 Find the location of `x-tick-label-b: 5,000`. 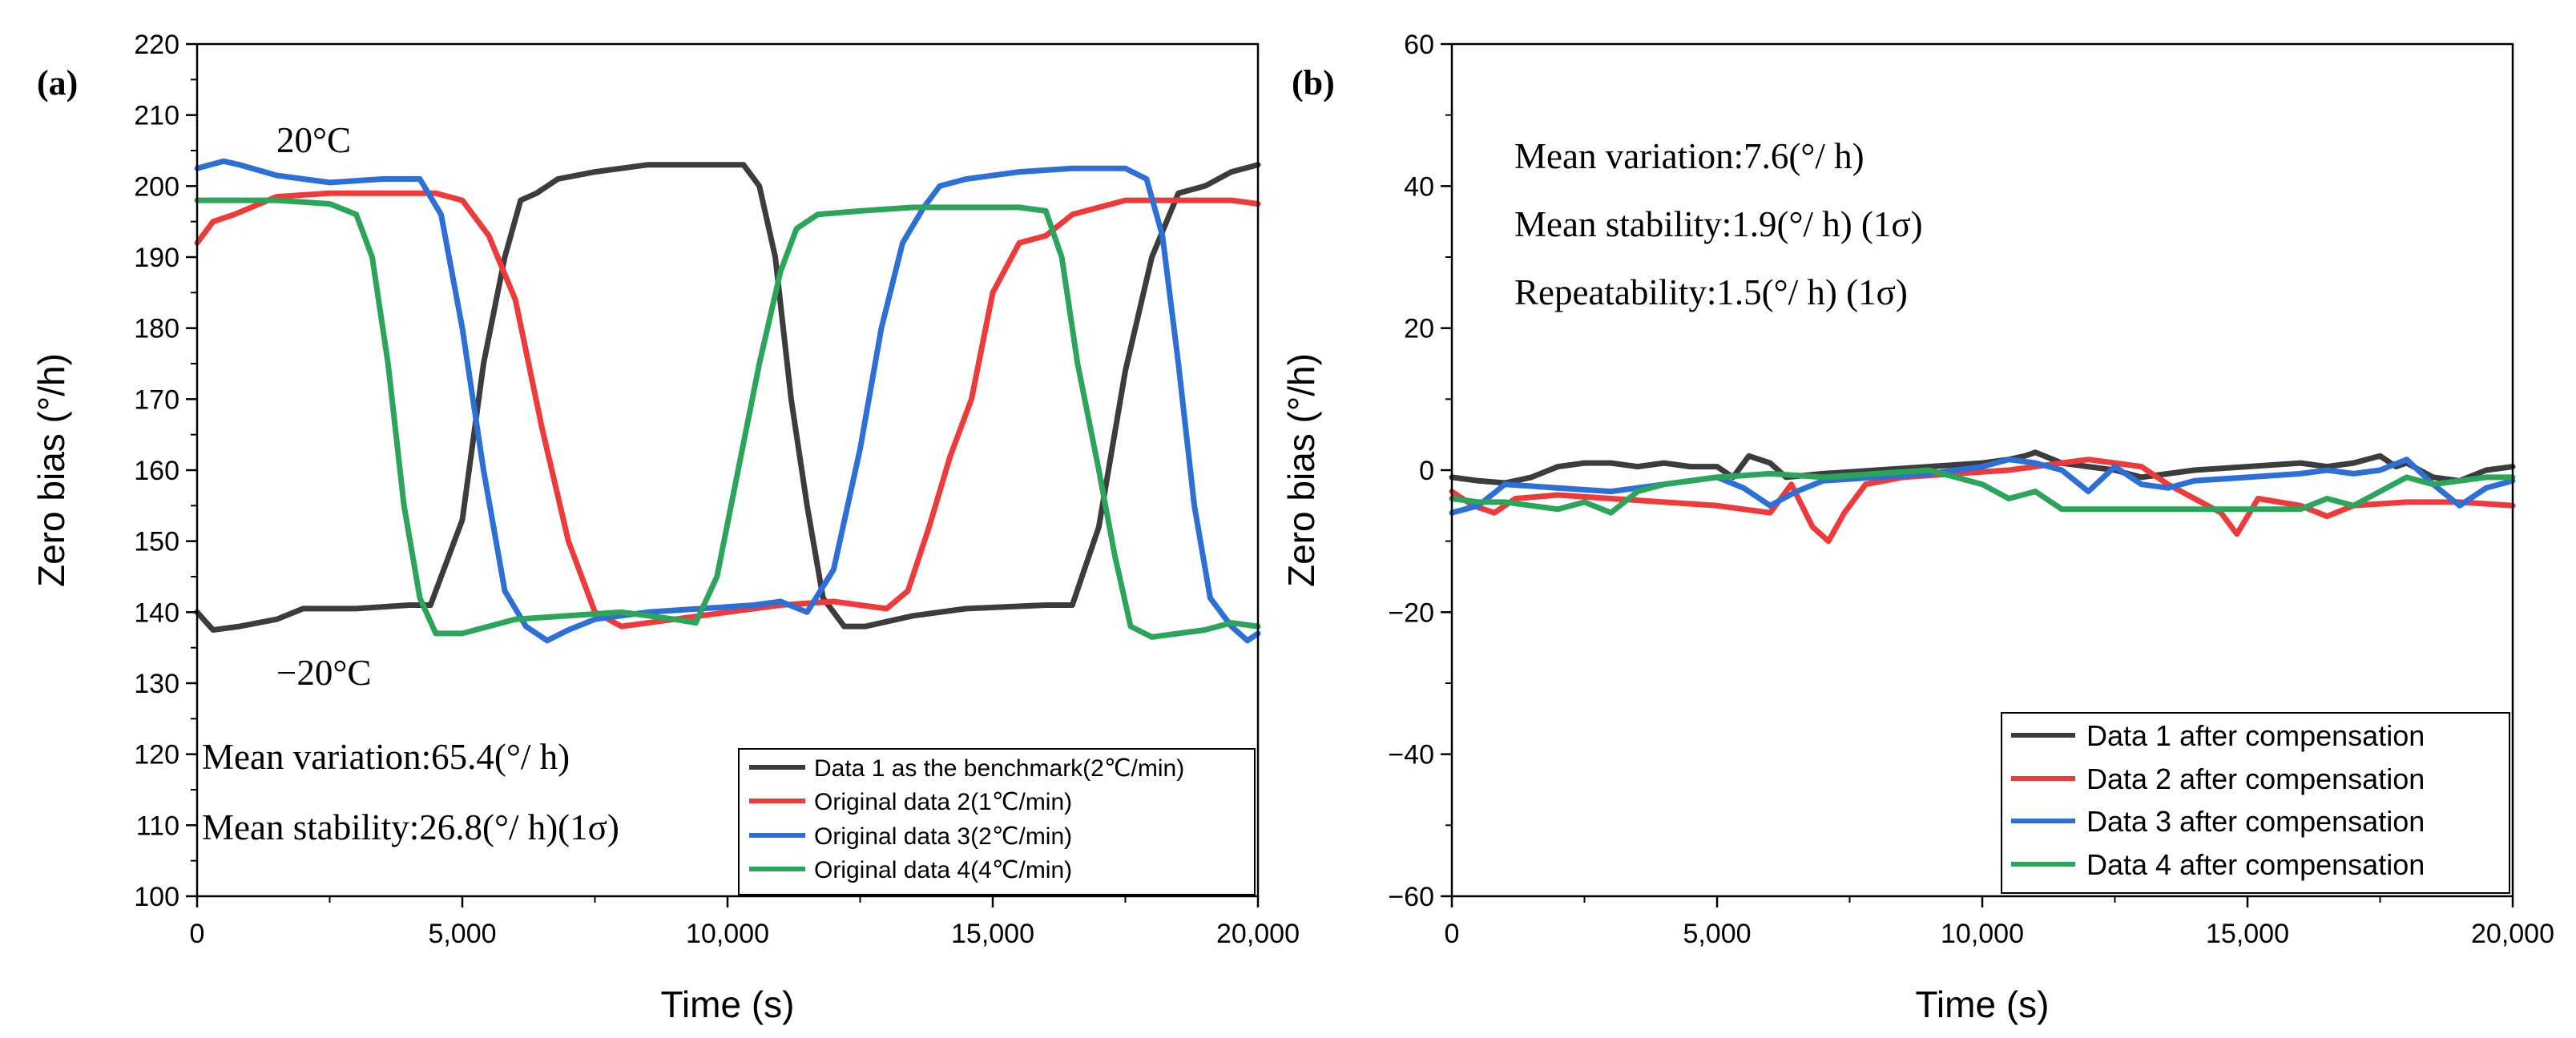

x-tick-label-b: 5,000 is located at coordinates (1717, 934).